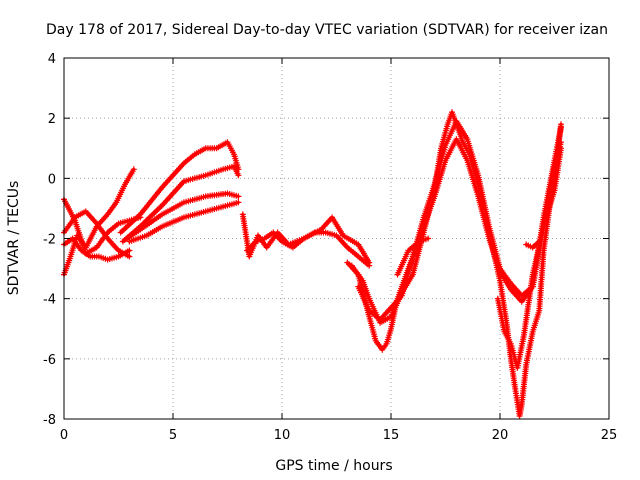  I want to click on x-tick-label: 10, so click(282, 435).